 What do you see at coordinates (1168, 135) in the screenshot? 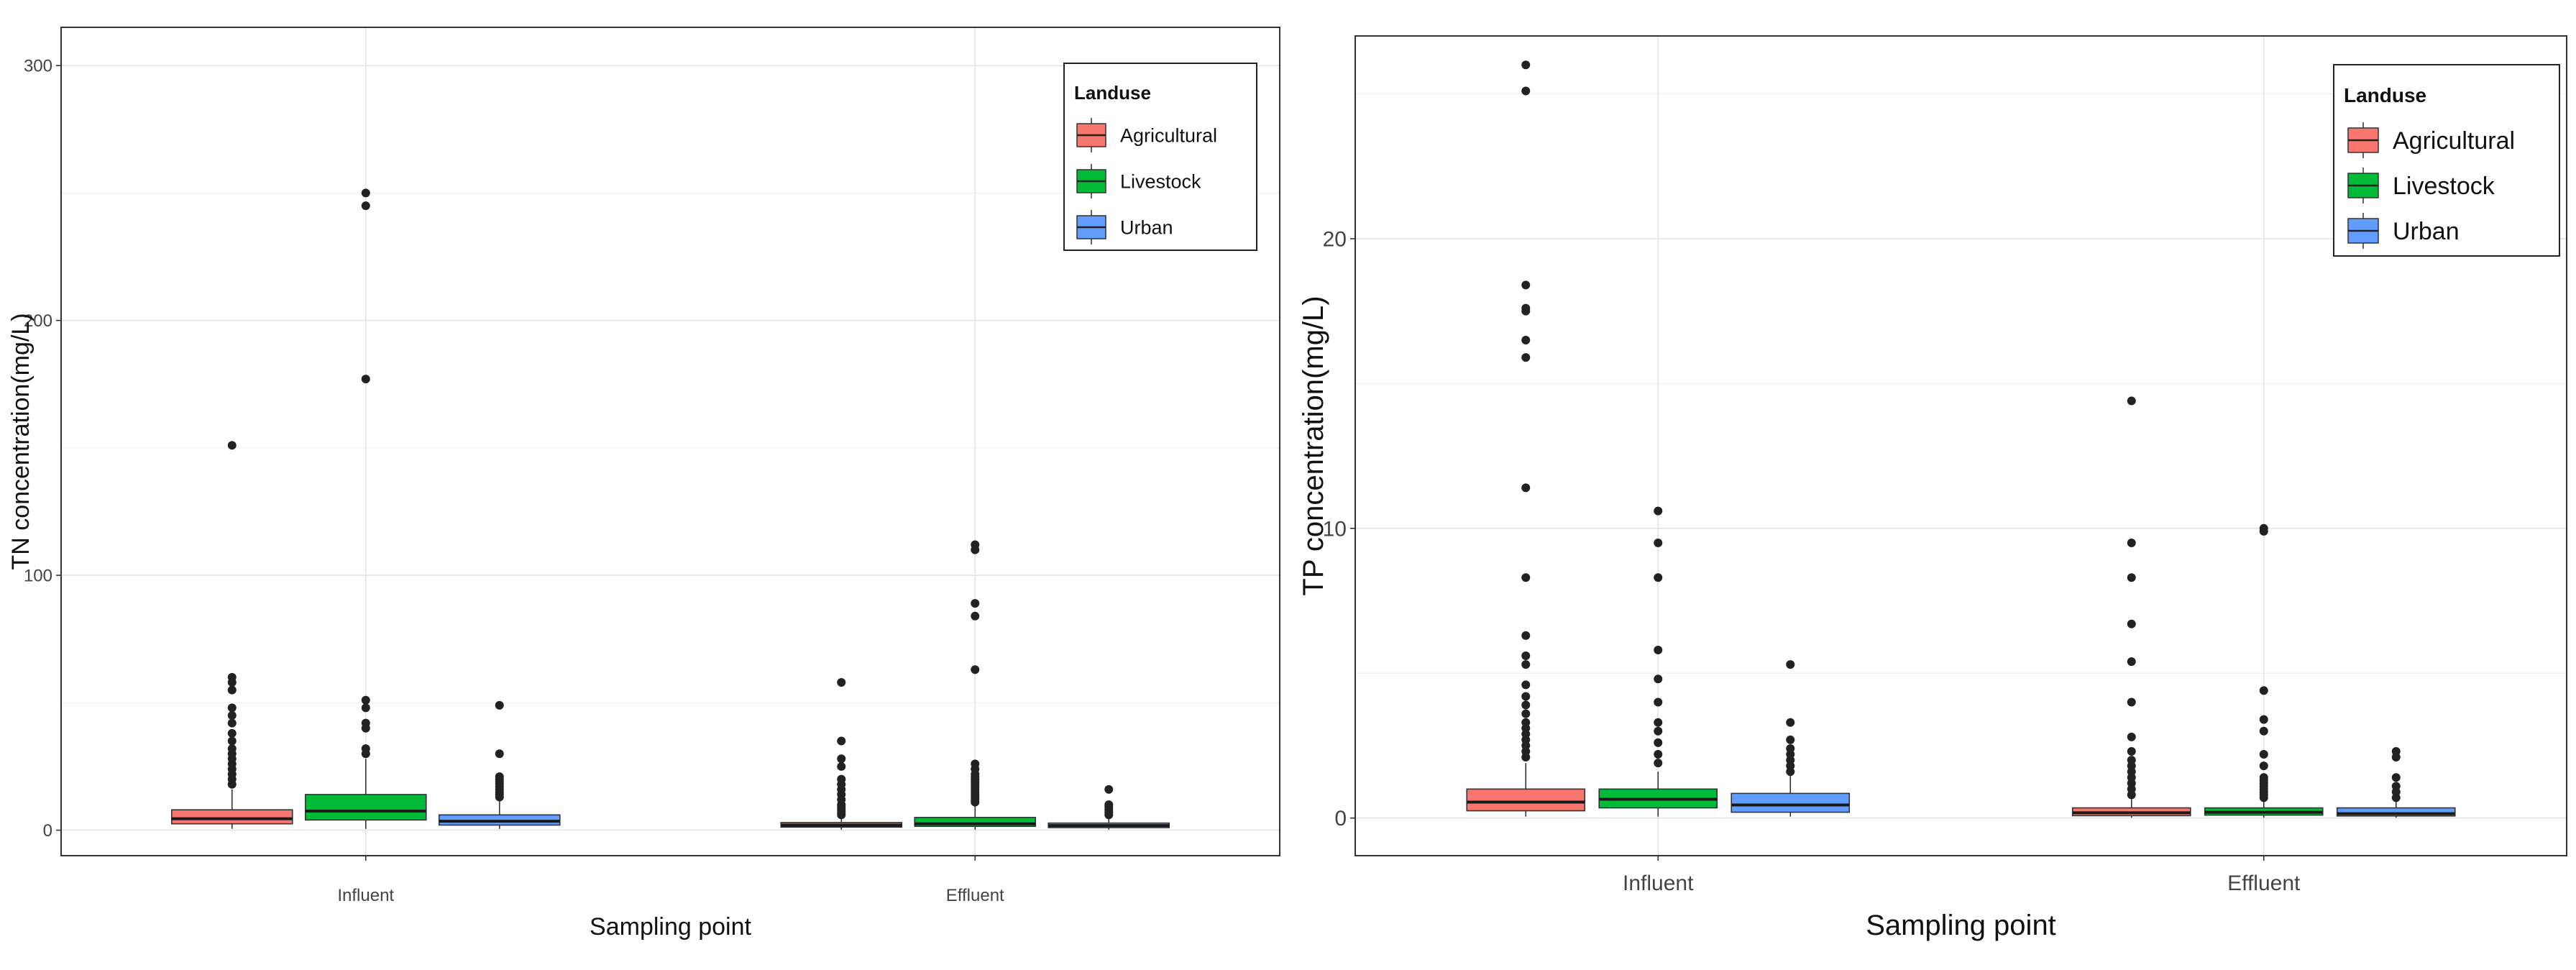
I see `legend-label: Agricultural` at bounding box center [1168, 135].